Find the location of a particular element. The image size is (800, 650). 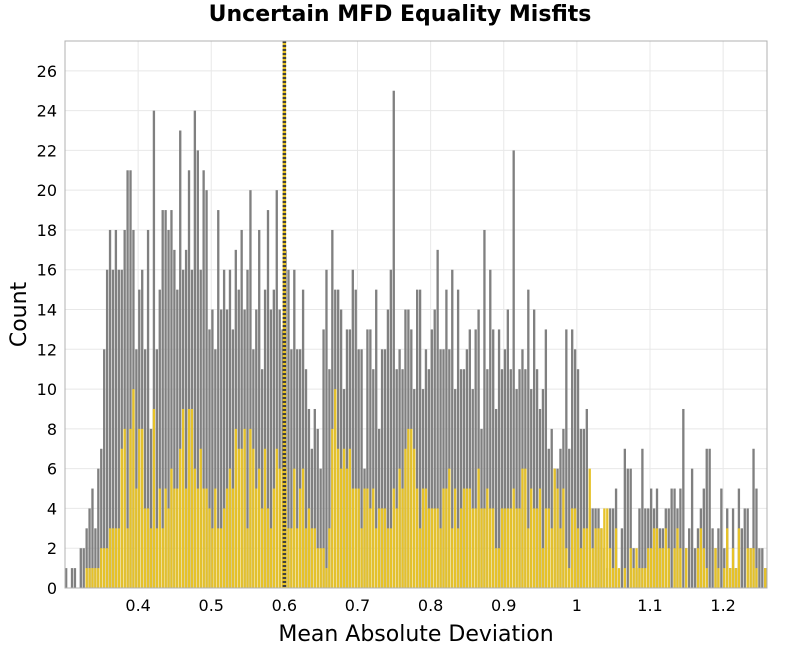

x-tick-label: 1 is located at coordinates (577, 605).